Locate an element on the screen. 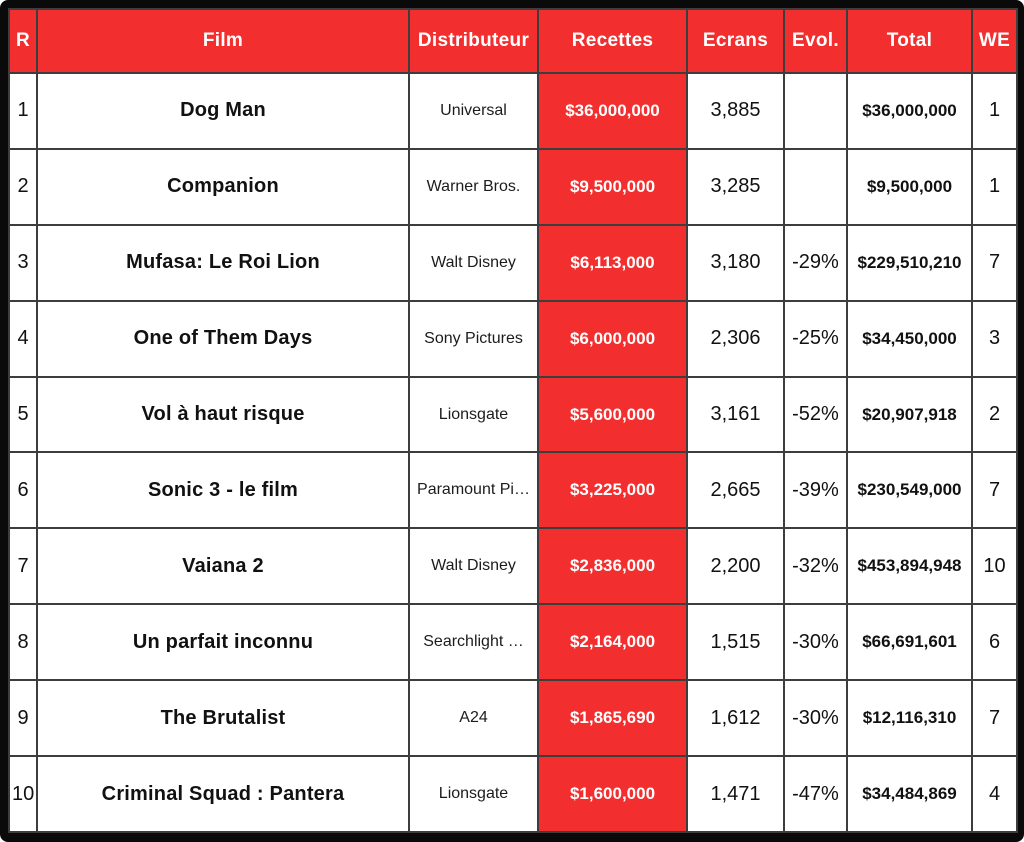 This screenshot has height=842, width=1024. cell-rank: 2 is located at coordinates (23, 186).